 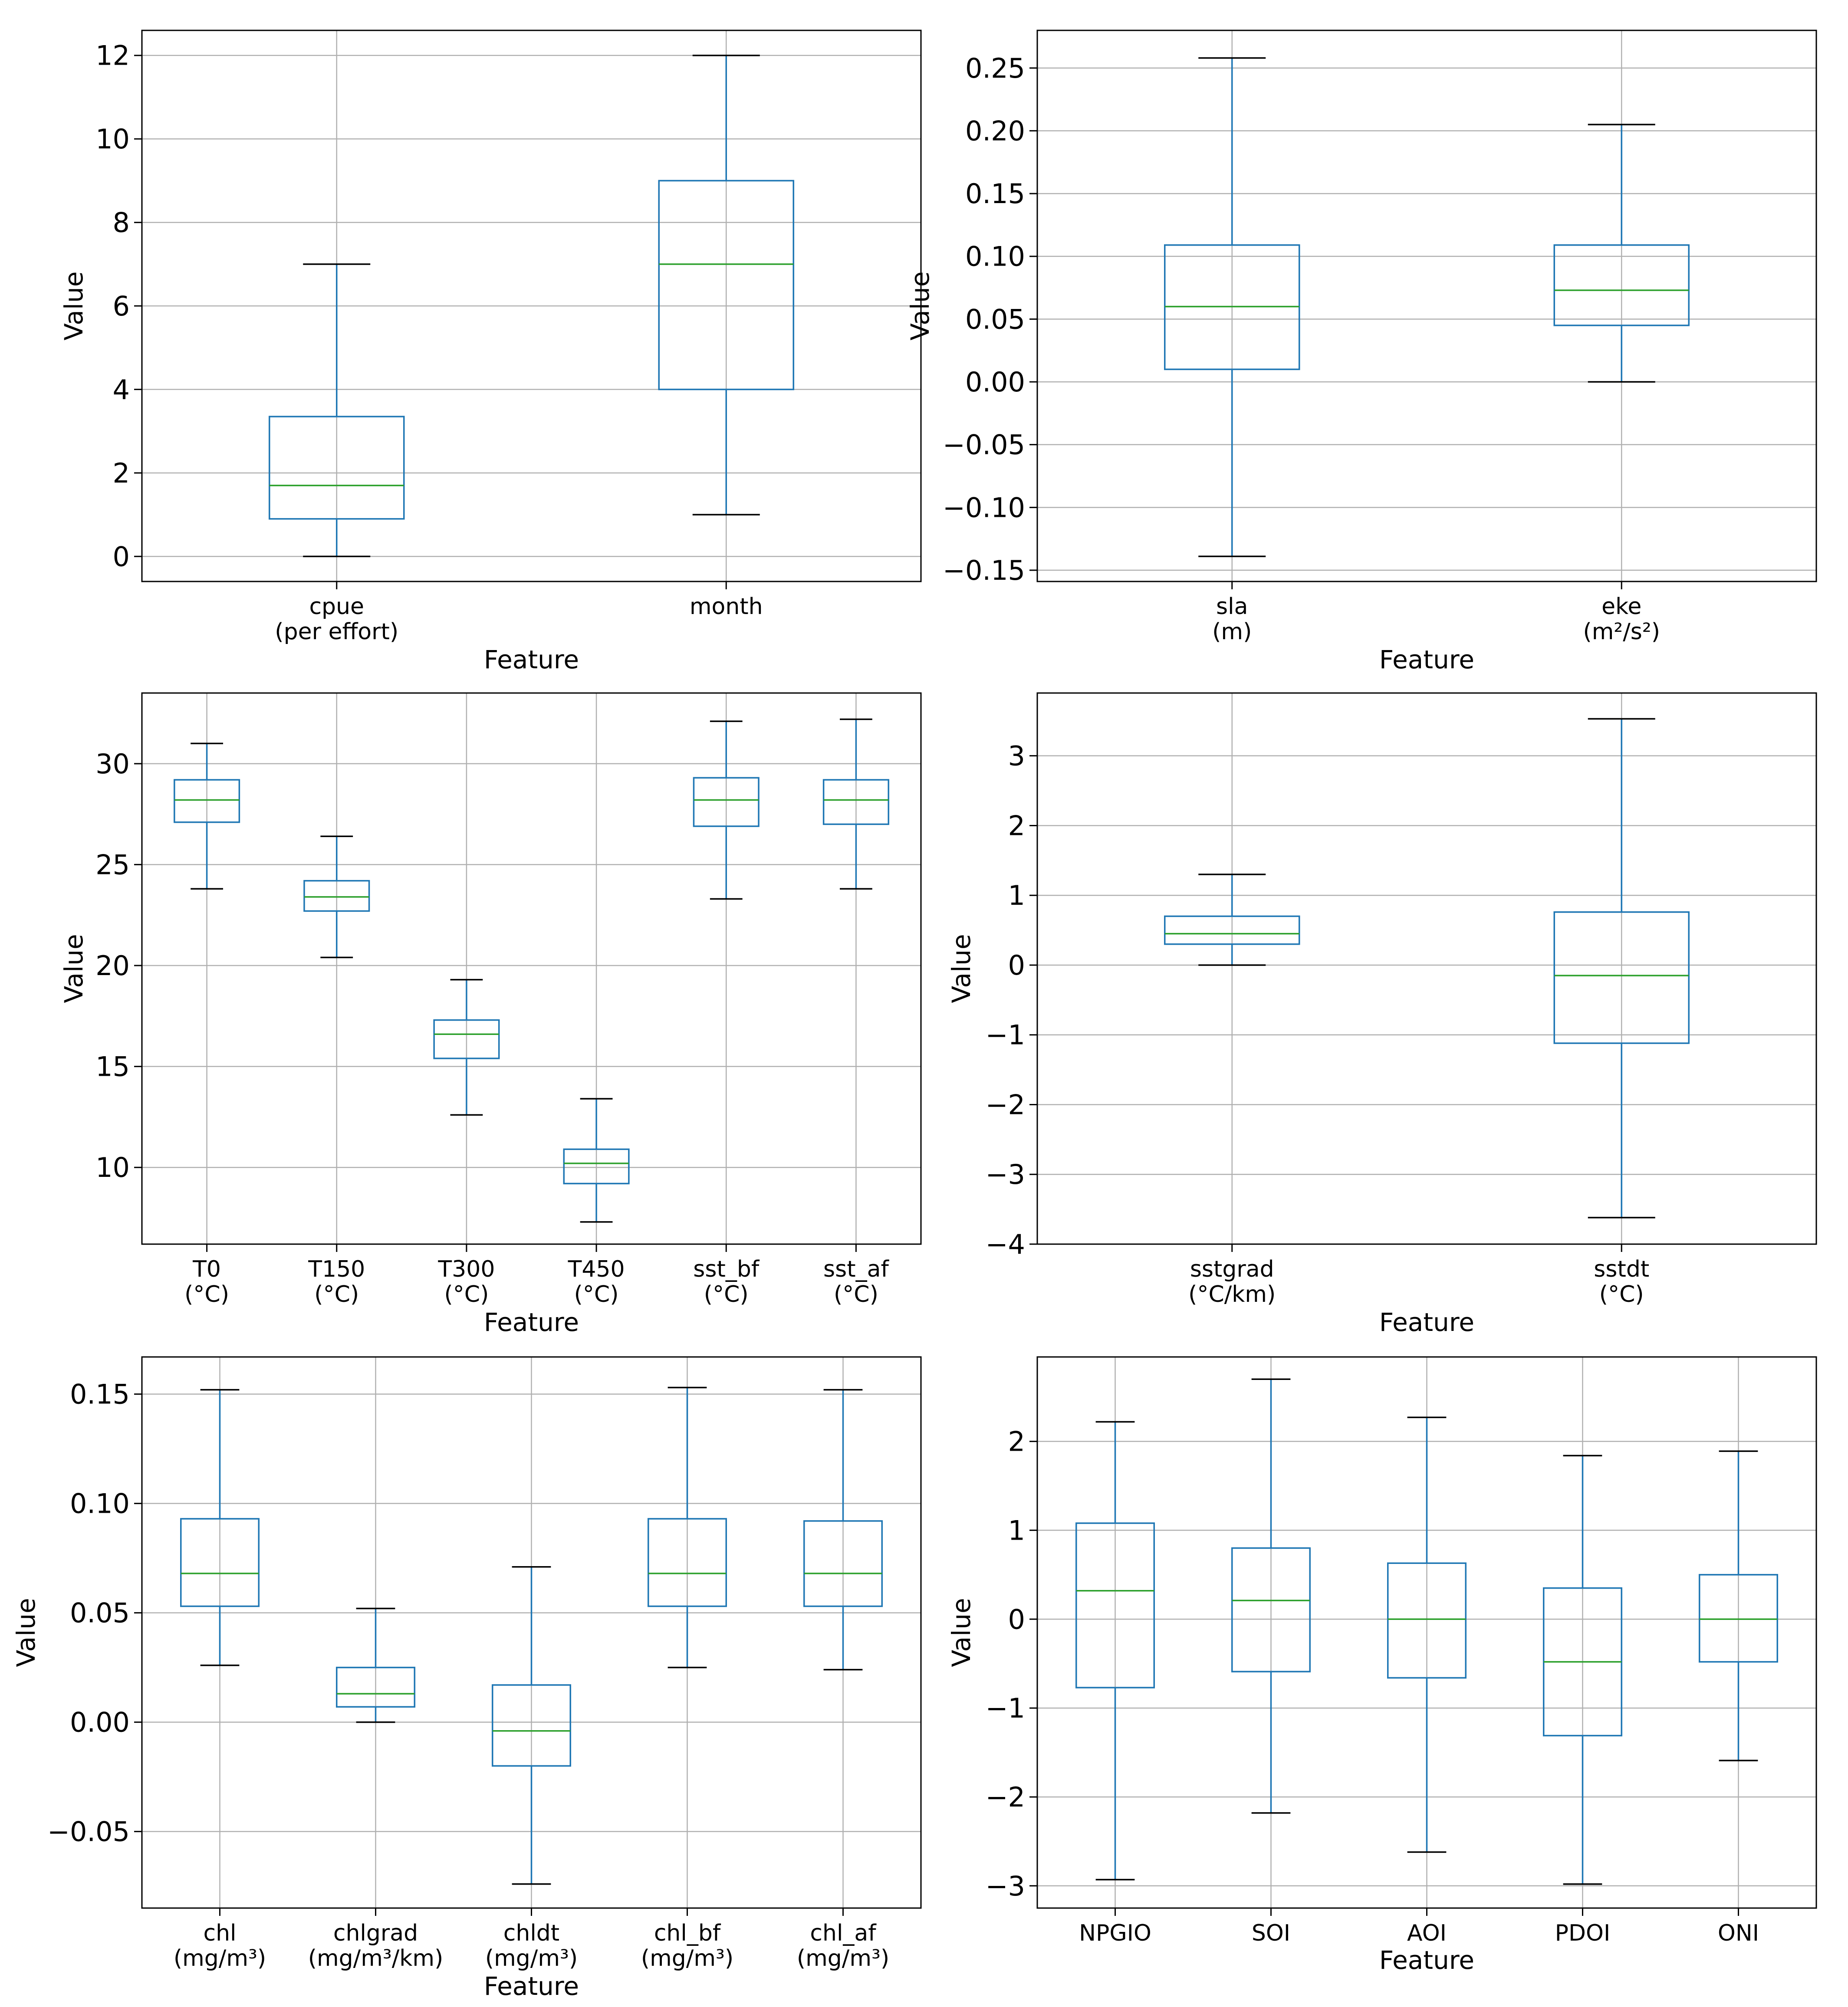 I want to click on x-tick-label: sst_af, so click(x=856, y=1269).